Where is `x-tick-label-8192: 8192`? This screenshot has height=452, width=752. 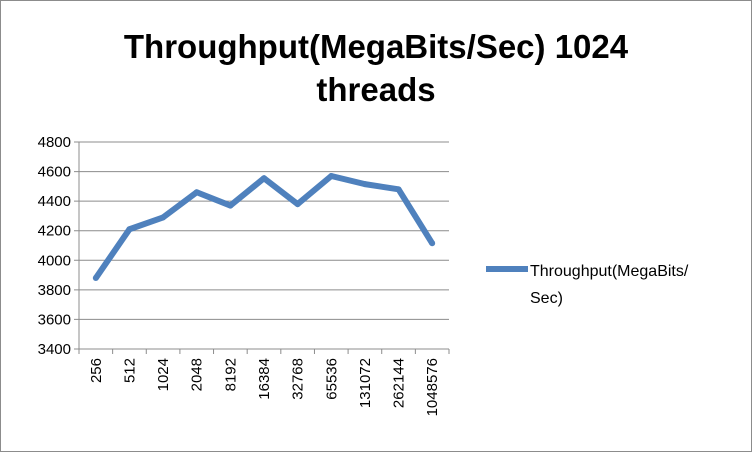 x-tick-label-8192: 8192 is located at coordinates (230, 374).